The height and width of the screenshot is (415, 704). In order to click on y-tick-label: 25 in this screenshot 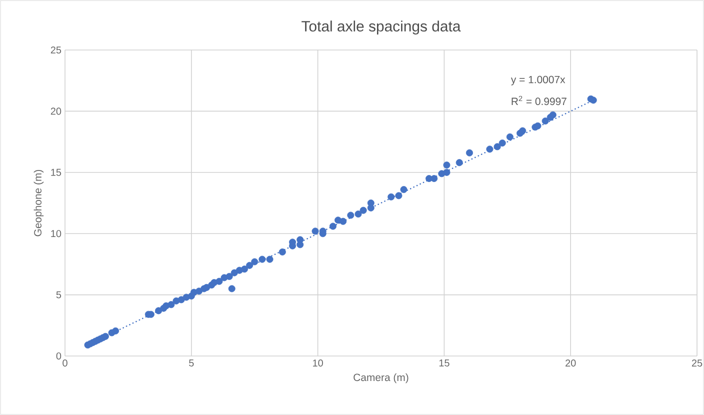, I will do `click(56, 50)`.